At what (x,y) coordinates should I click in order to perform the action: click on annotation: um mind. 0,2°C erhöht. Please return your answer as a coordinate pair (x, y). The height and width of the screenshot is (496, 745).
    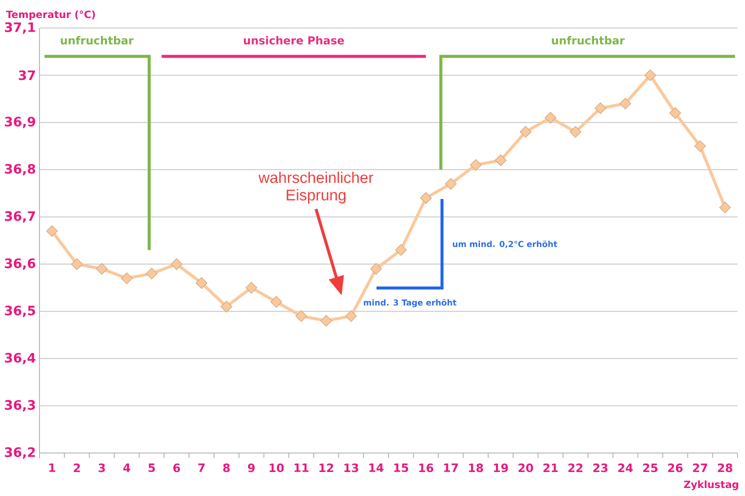
    Looking at the image, I should click on (505, 244).